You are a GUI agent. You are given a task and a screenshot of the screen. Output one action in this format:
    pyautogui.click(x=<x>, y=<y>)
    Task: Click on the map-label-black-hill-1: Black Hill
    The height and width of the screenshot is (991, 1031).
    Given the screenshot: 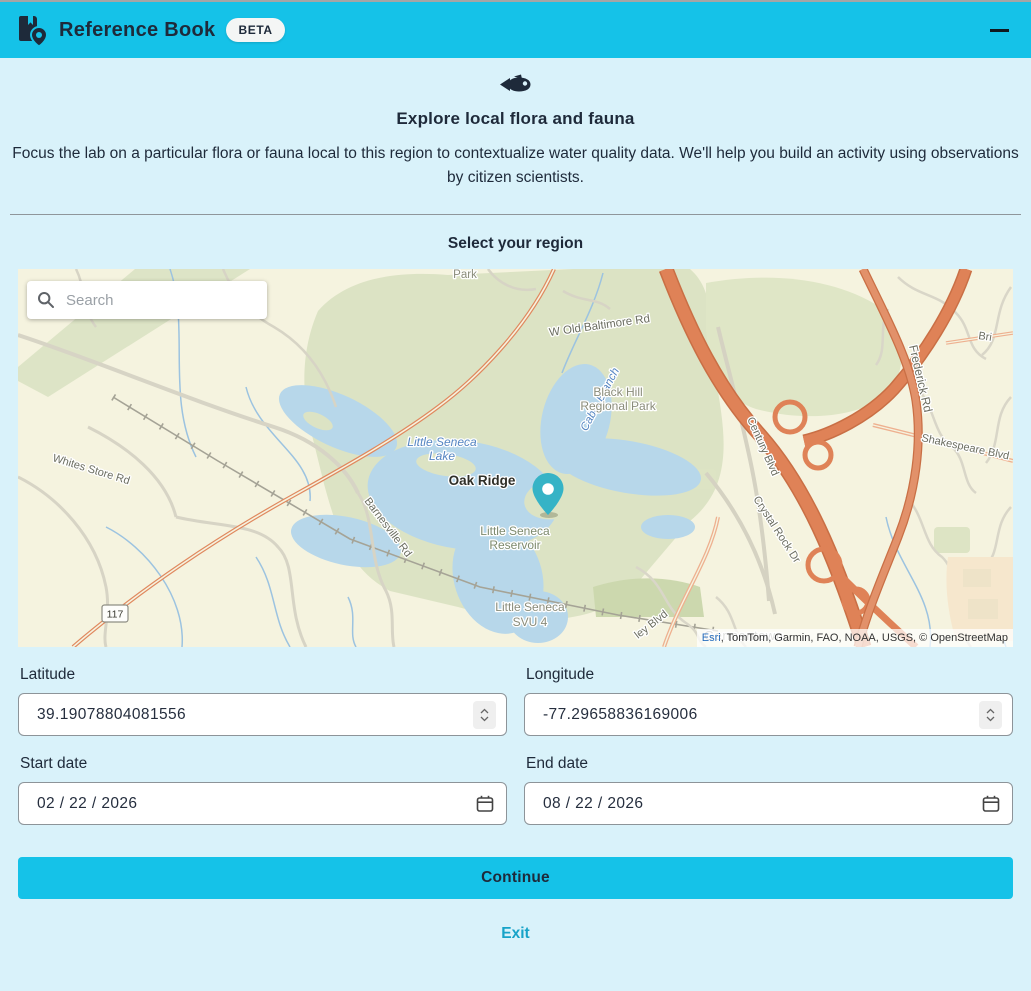 What is the action you would take?
    pyautogui.click(x=617, y=392)
    